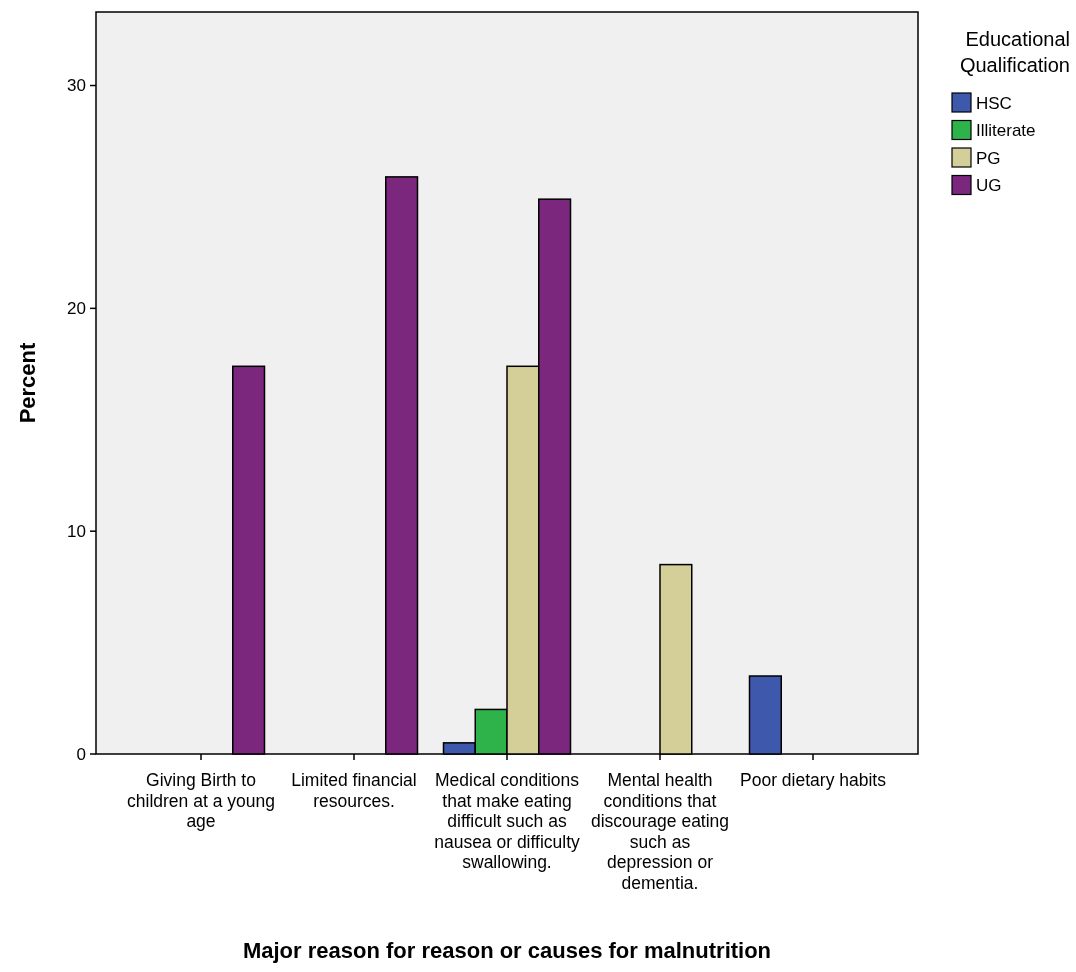 The width and height of the screenshot is (1076, 972). I want to click on legend-label: HSC, so click(994, 103).